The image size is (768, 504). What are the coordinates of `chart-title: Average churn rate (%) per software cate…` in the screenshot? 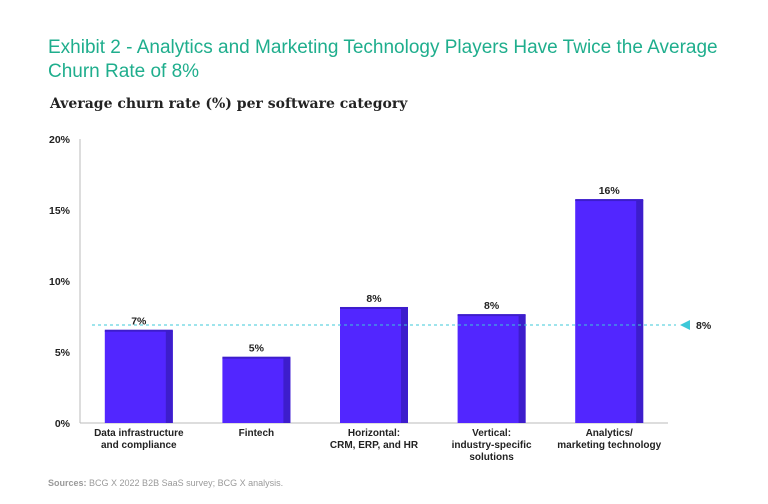 It's located at (229, 104).